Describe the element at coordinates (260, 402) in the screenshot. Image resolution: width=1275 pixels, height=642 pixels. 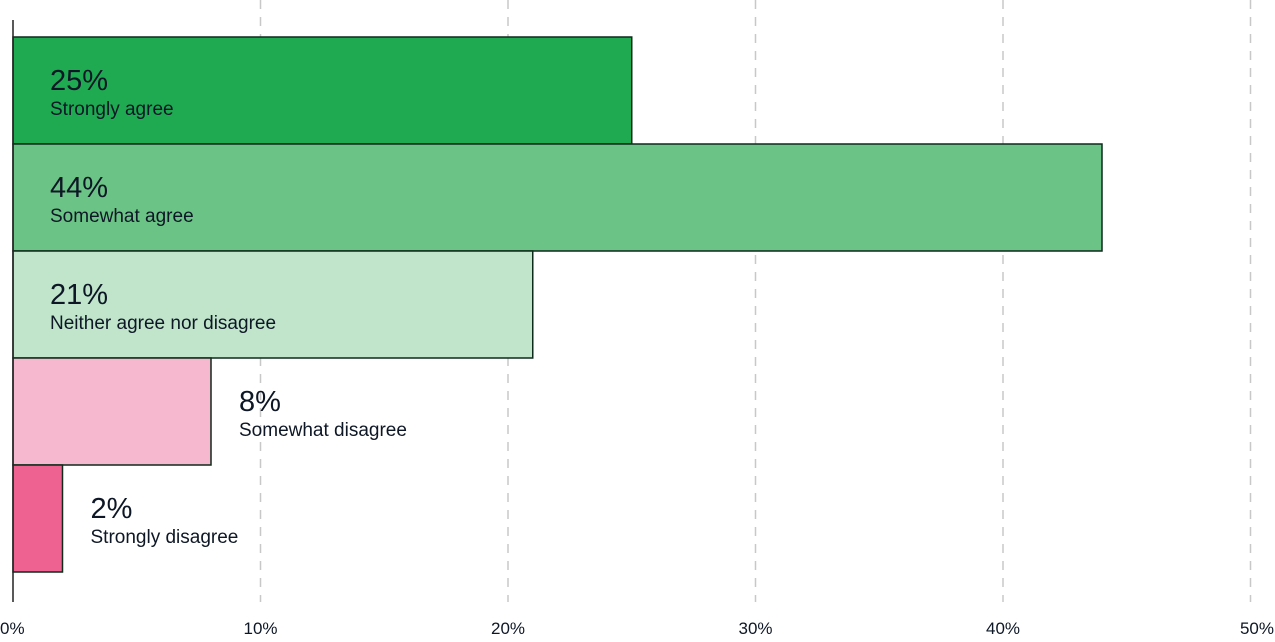
I see `value-label: 8%` at that location.